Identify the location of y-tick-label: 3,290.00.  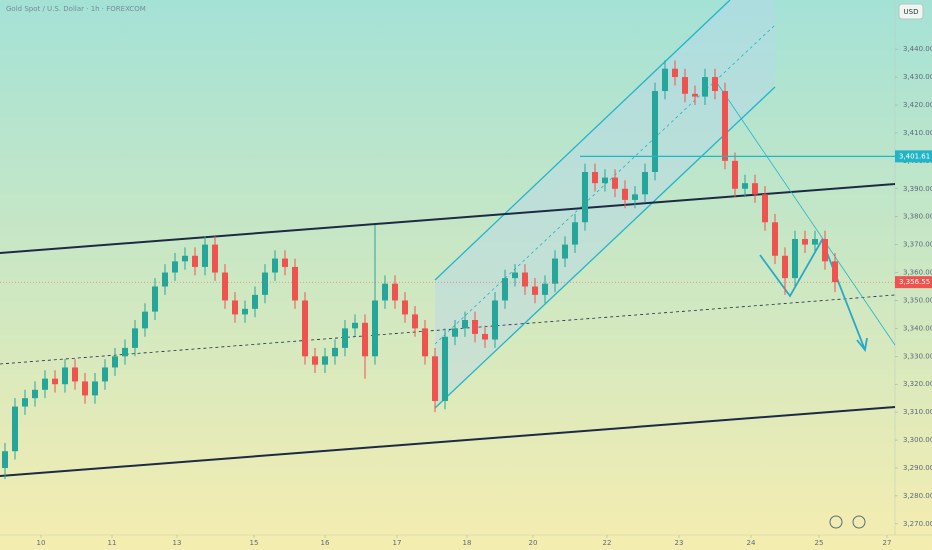
(917, 468).